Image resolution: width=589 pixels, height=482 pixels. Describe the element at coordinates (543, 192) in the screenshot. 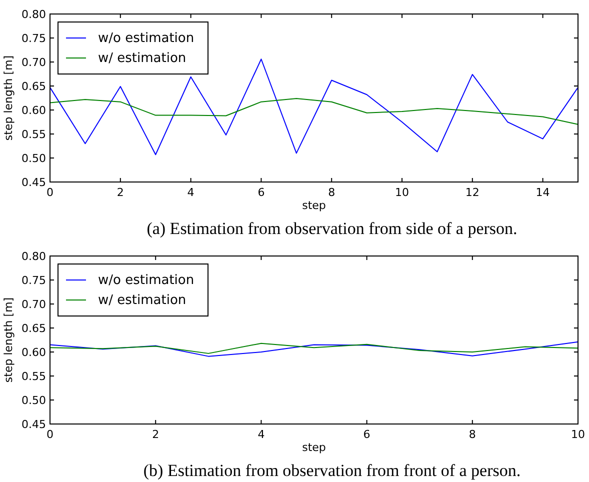

I see `x-tick-label: 14` at that location.